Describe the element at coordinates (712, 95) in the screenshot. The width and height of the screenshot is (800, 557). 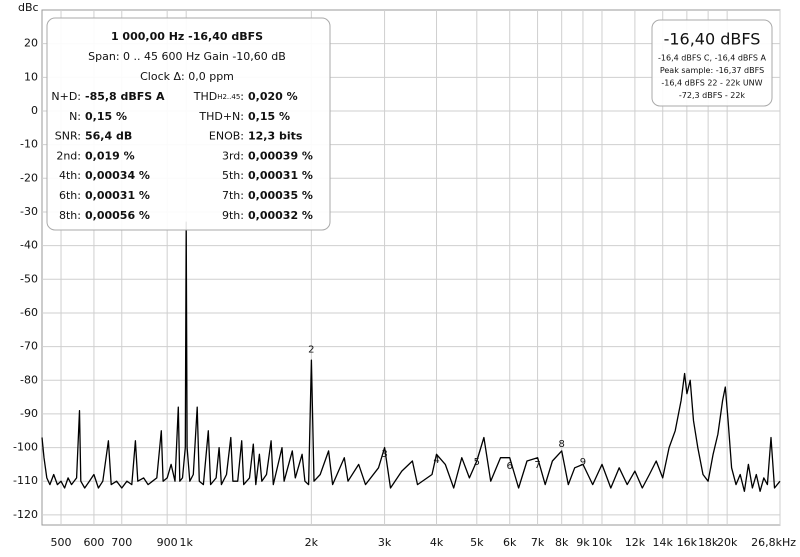
I see `level-line: -72,3 dBFS - 22k` at that location.